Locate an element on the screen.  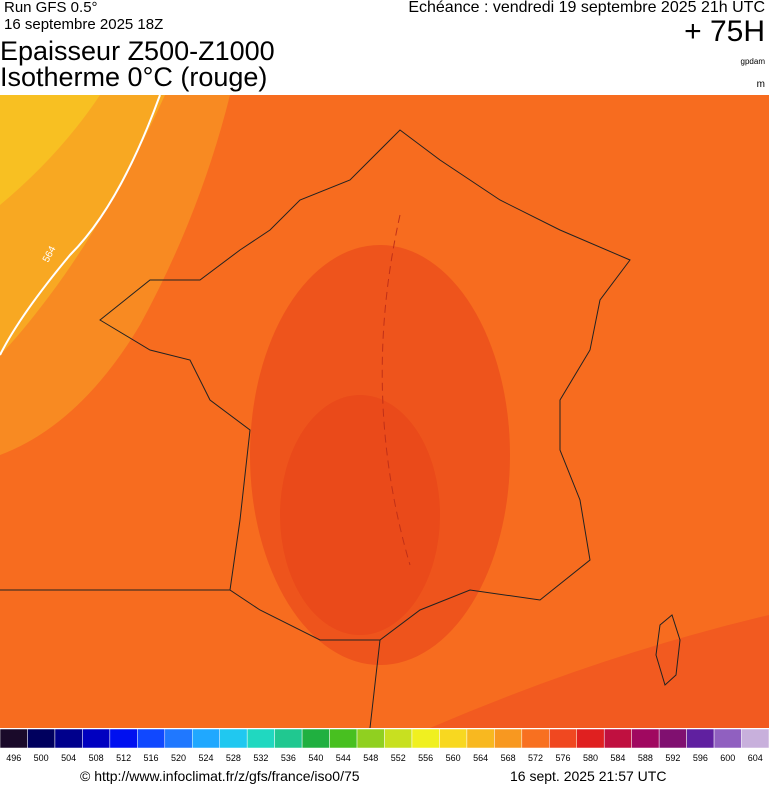
scale-label: 512 is located at coordinates (123, 758).